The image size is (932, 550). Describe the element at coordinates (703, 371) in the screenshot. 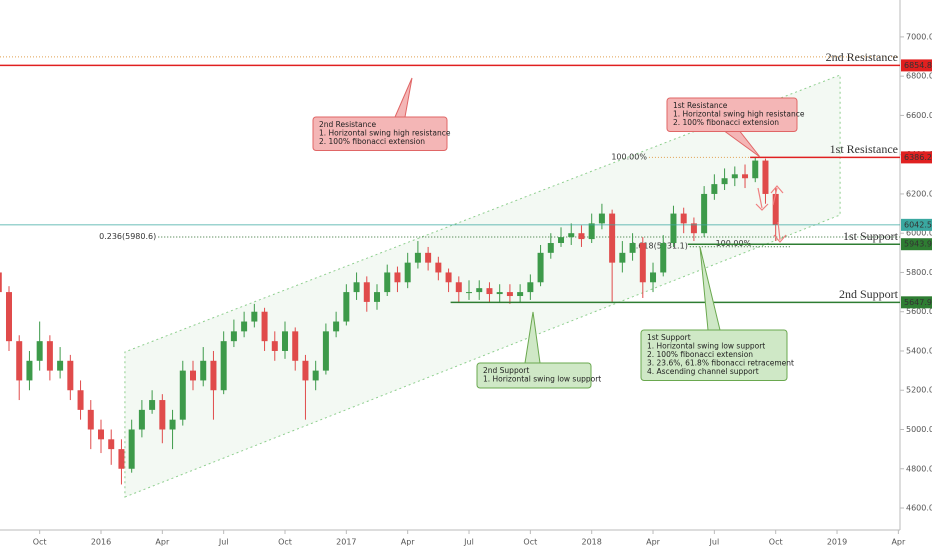

I see `callout-text: 4. Ascending channel support` at that location.